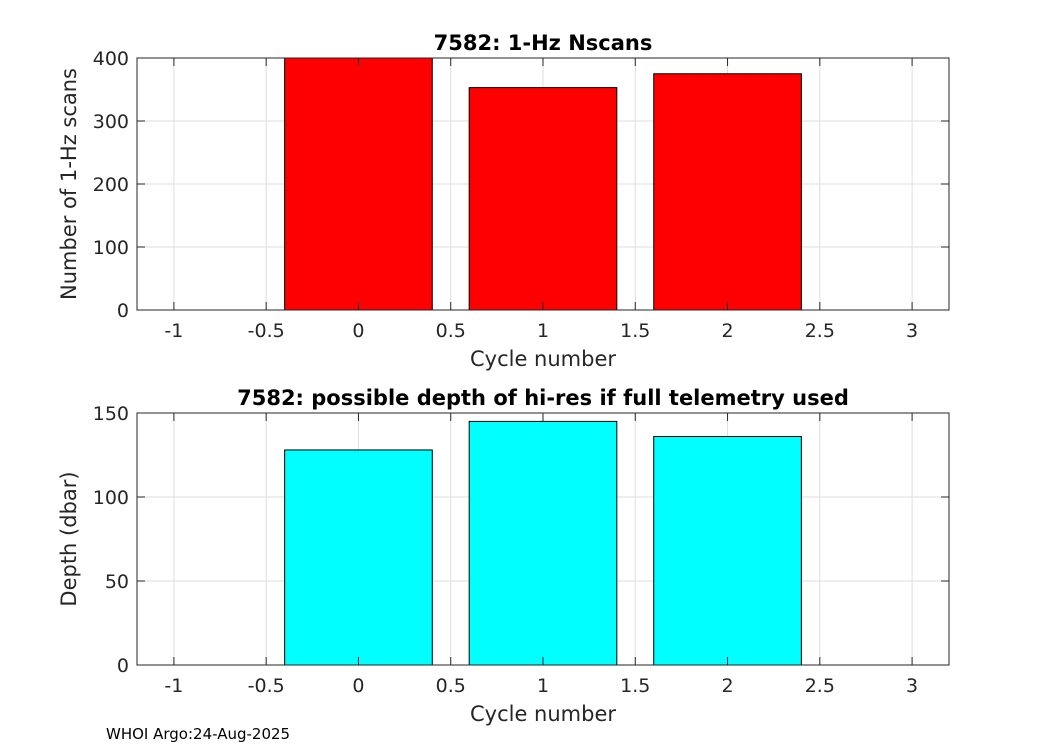 This screenshot has width=1050, height=750. Describe the element at coordinates (173, 331) in the screenshot. I see `chart1-x-tick-label: -1` at that location.